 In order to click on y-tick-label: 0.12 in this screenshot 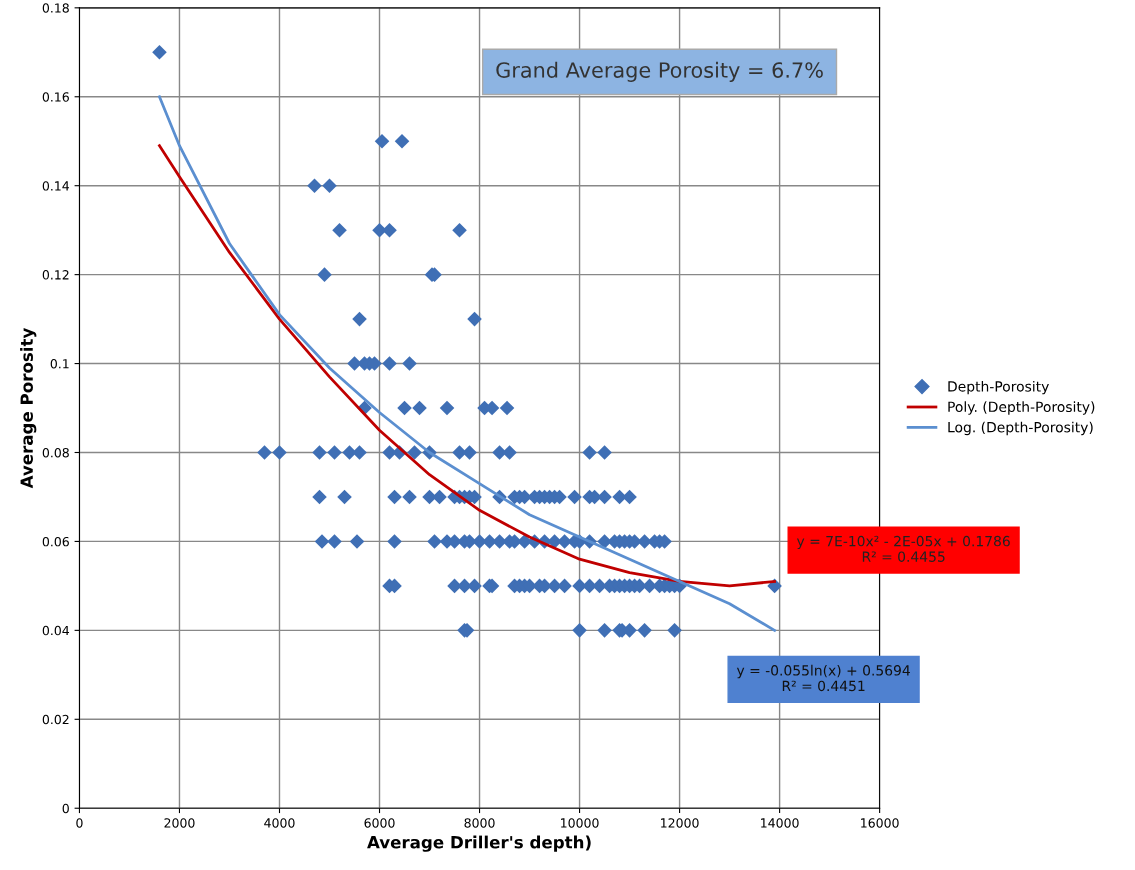, I will do `click(55, 275)`.